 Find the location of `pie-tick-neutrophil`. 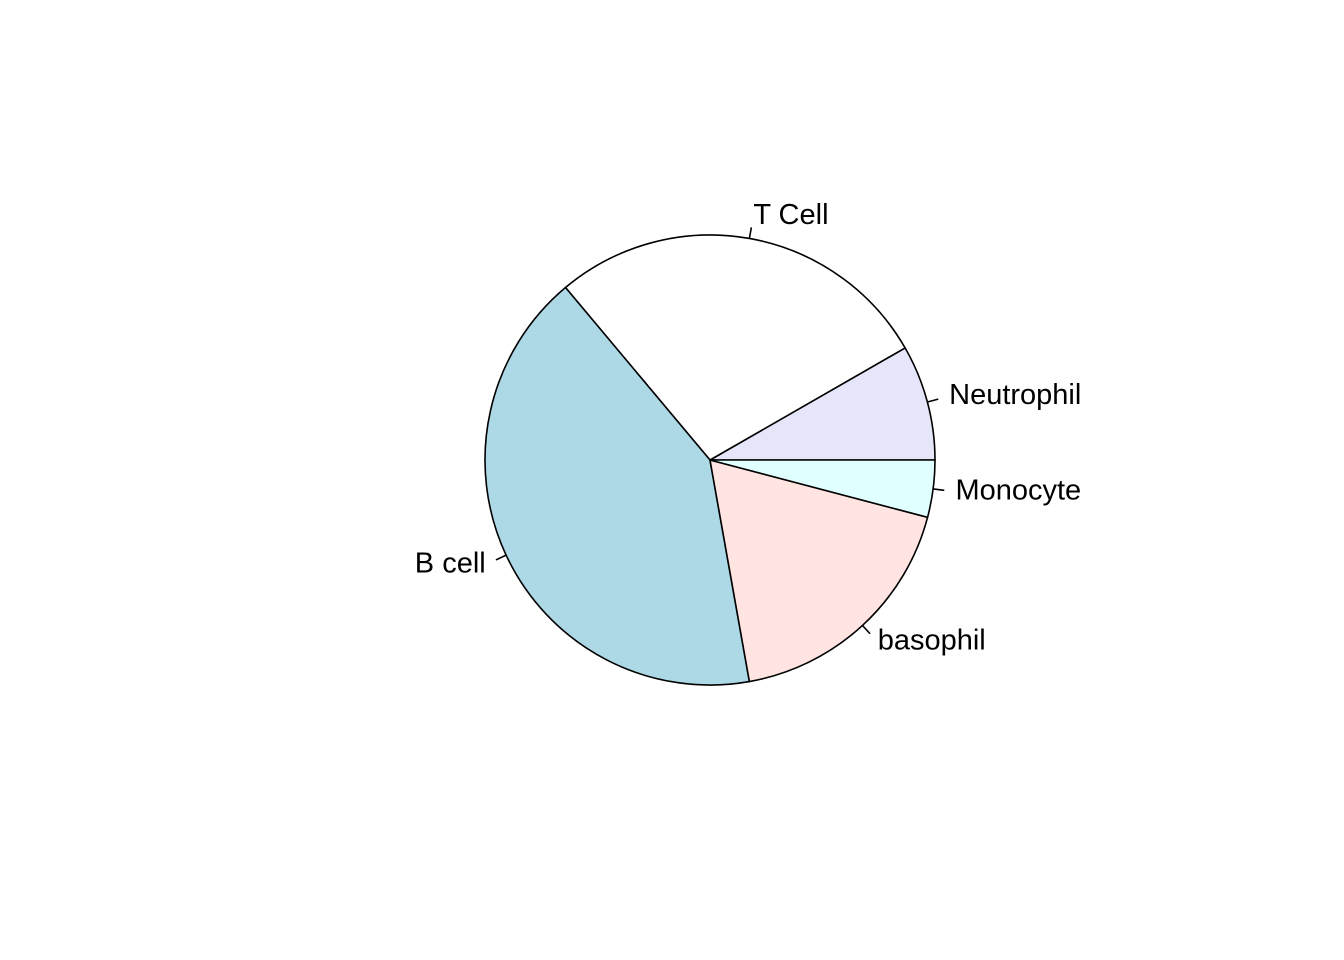

pie-tick-neutrophil is located at coordinates (933, 400).